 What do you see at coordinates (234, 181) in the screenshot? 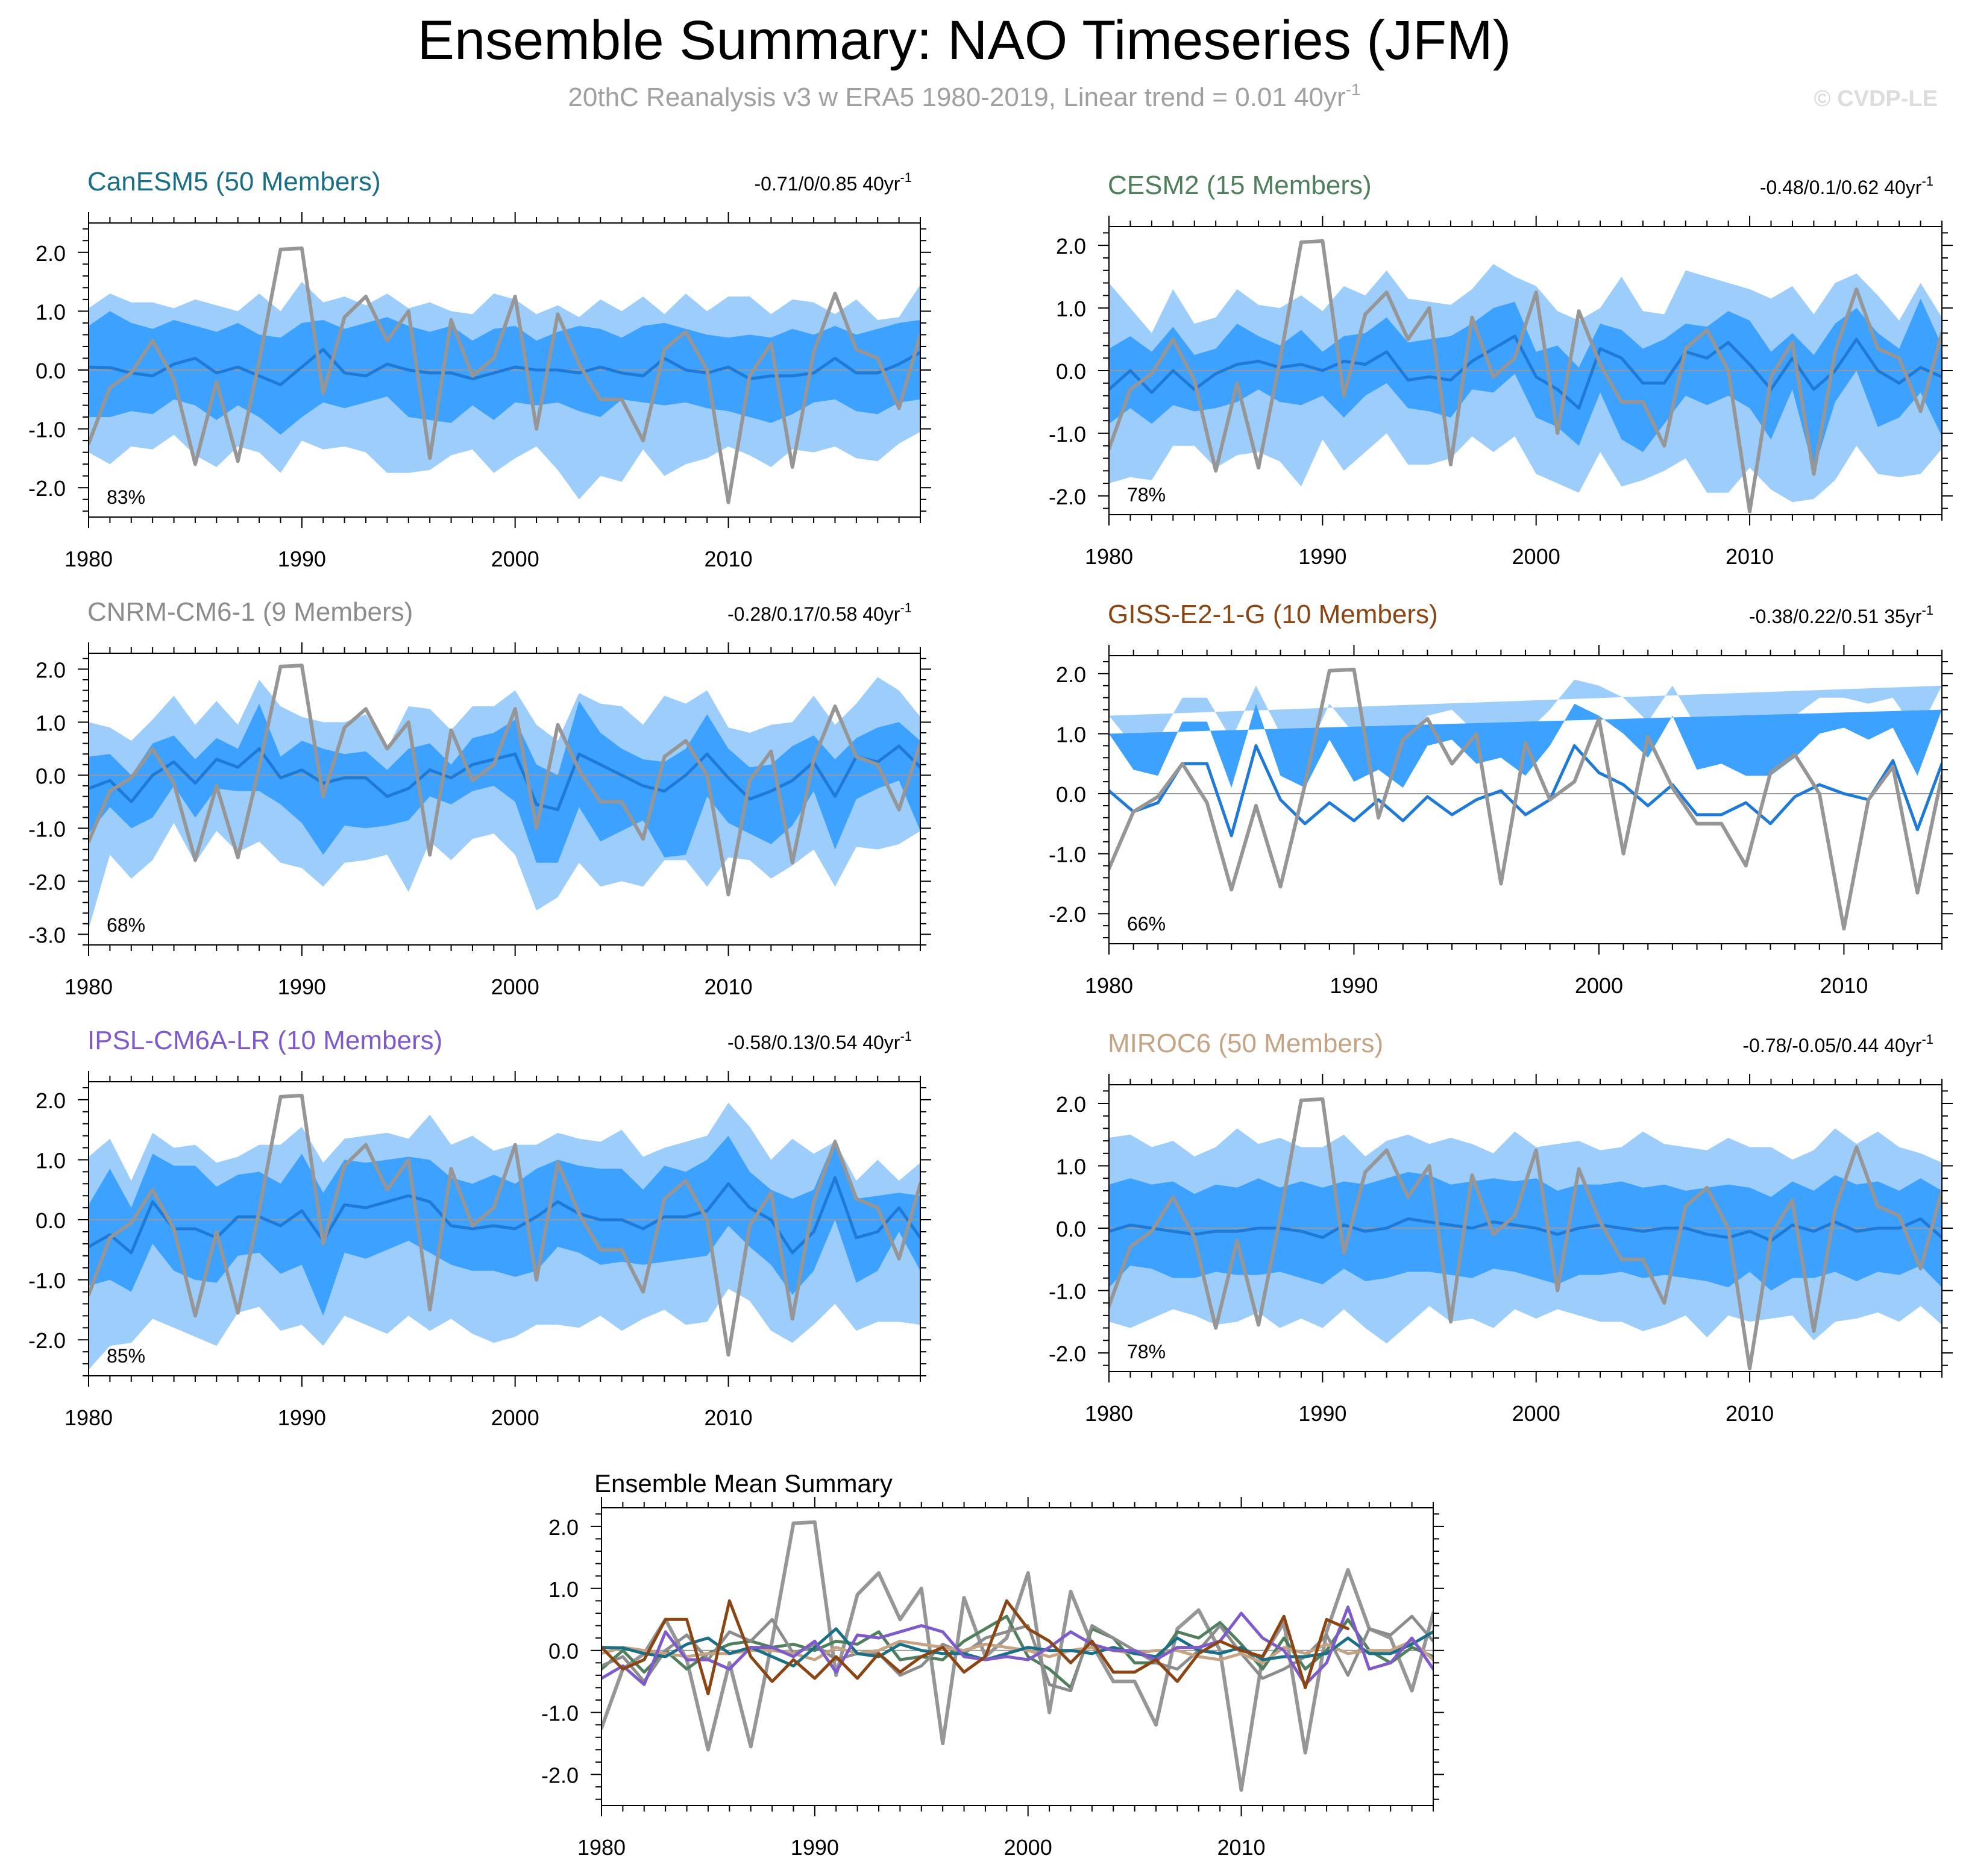
I see `panel-title: CanESM5 (50 Members)` at bounding box center [234, 181].